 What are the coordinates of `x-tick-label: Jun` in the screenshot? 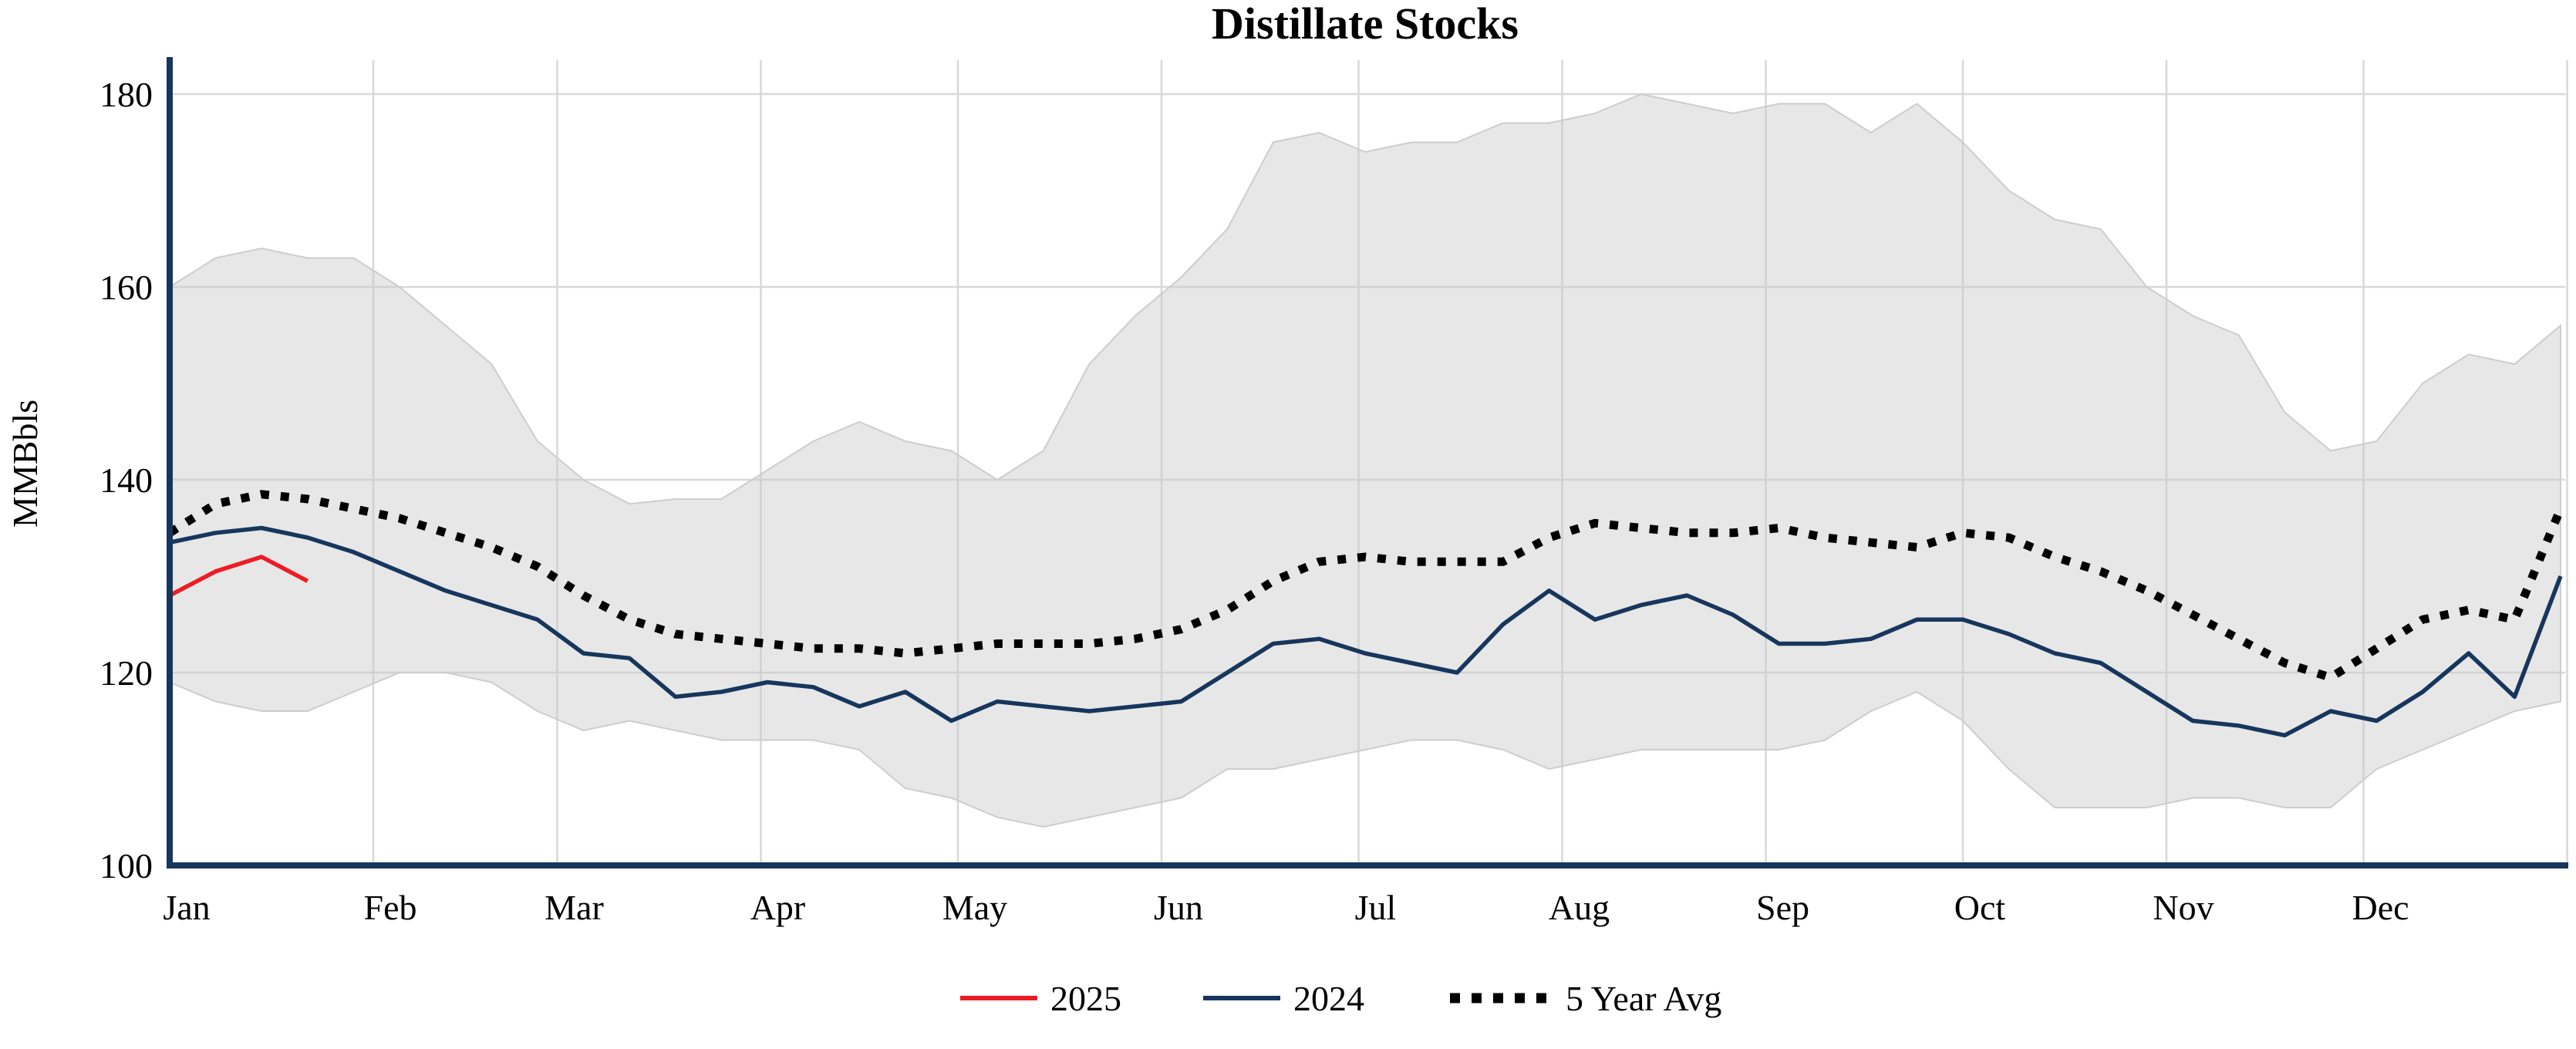 It's located at (1178, 907).